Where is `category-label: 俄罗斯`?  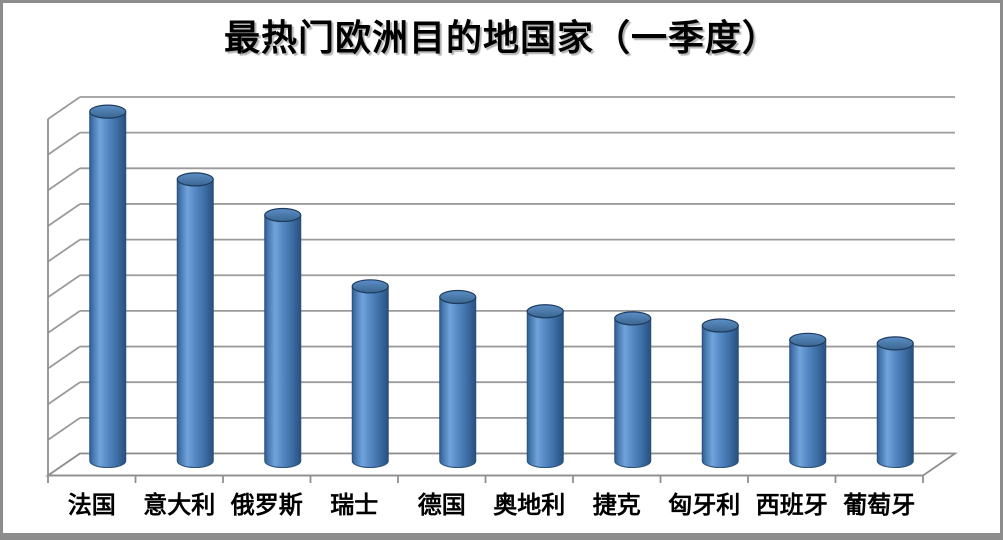 category-label: 俄罗斯 is located at coordinates (266, 505).